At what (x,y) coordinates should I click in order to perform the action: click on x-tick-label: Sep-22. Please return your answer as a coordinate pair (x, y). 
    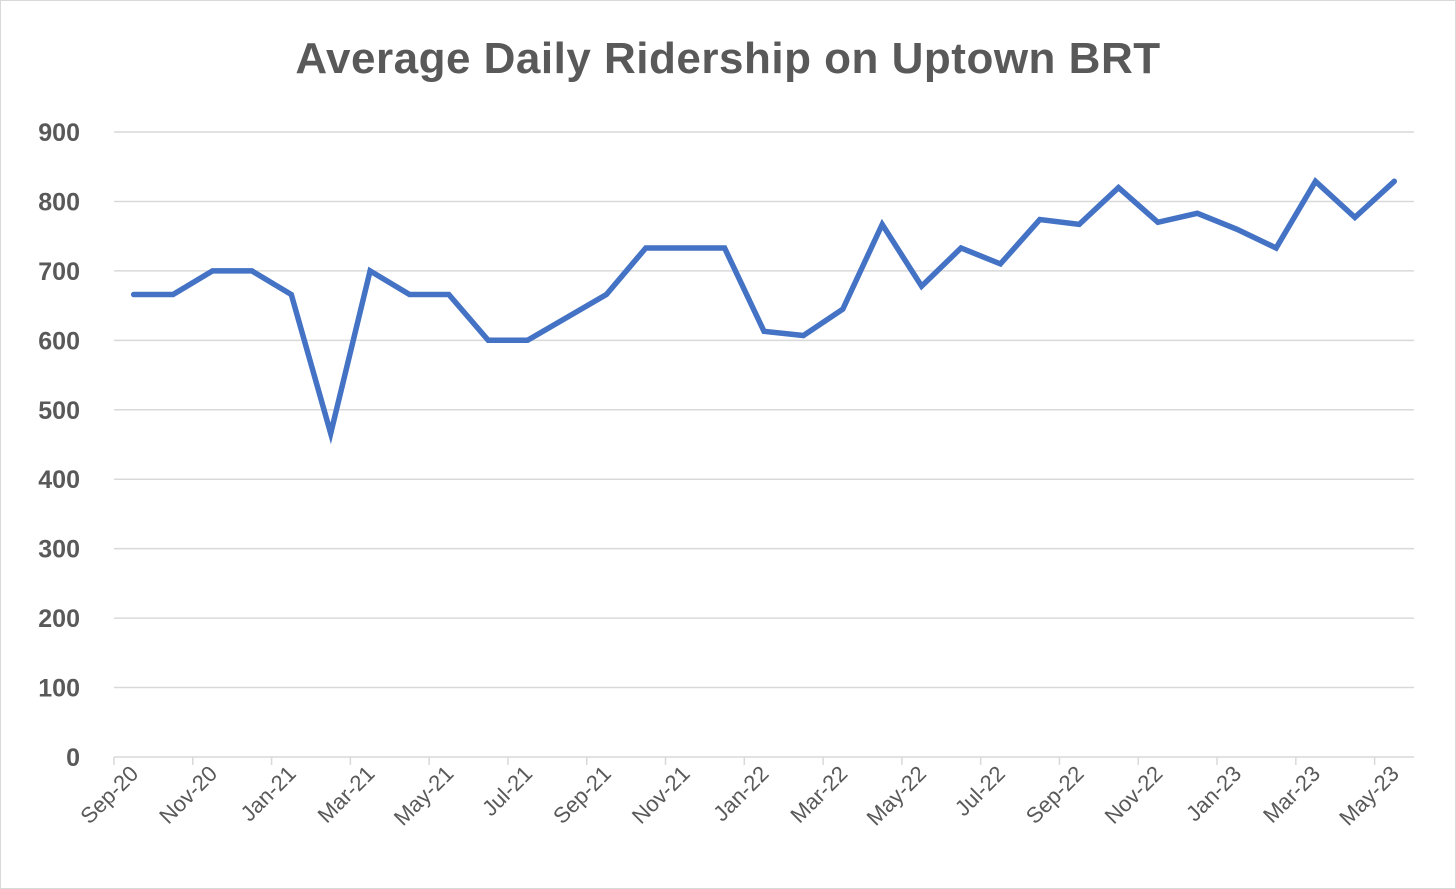
    Looking at the image, I should click on (1055, 795).